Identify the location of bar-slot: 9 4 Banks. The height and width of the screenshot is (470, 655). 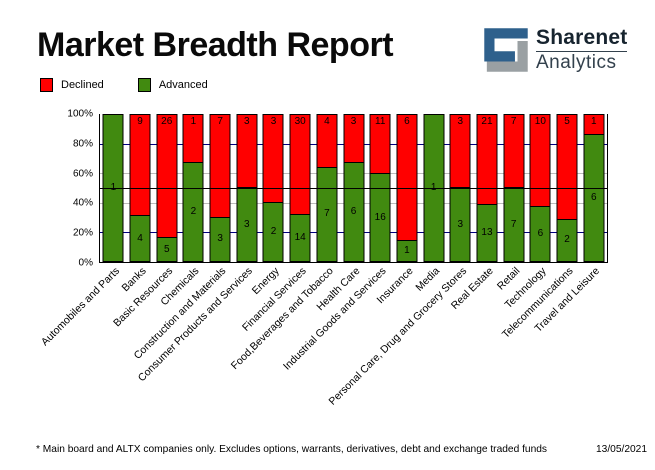
(136, 204).